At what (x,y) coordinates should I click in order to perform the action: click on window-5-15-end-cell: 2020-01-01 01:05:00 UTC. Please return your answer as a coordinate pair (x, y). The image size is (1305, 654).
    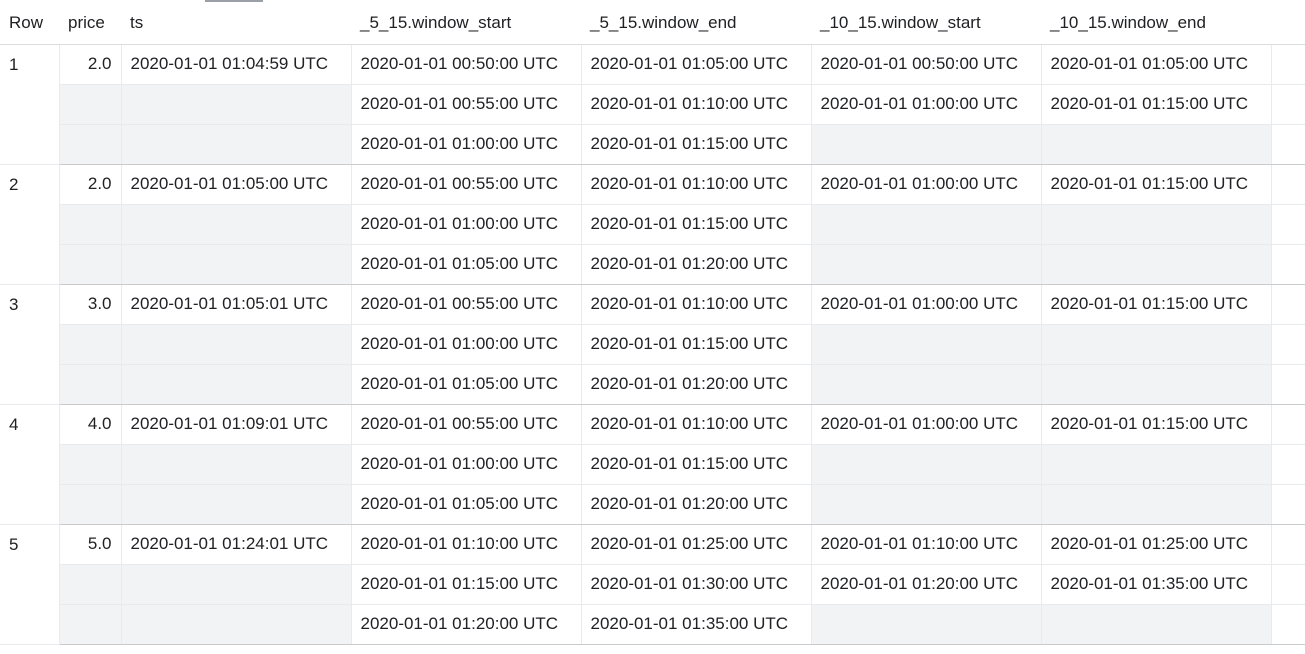
    Looking at the image, I should click on (696, 64).